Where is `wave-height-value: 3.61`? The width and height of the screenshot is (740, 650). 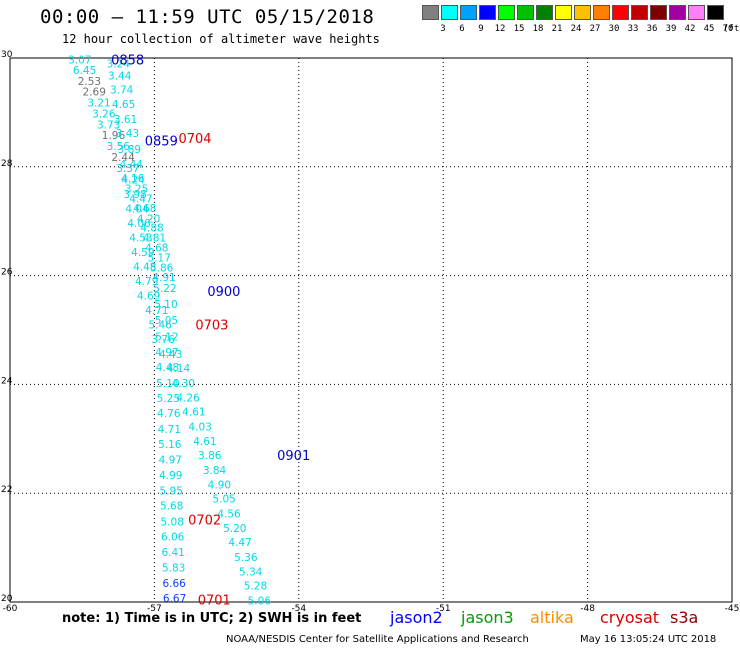
wave-height-value: 3.61 is located at coordinates (125, 120).